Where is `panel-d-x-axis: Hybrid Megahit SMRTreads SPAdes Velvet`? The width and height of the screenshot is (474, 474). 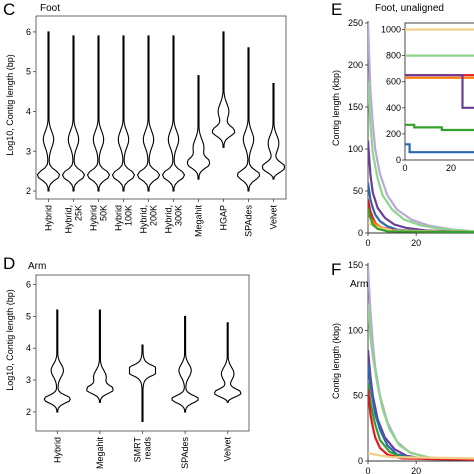 panel-d-x-axis: Hybrid Megahit SMRTreads SPAdes Velvet is located at coordinates (142, 450).